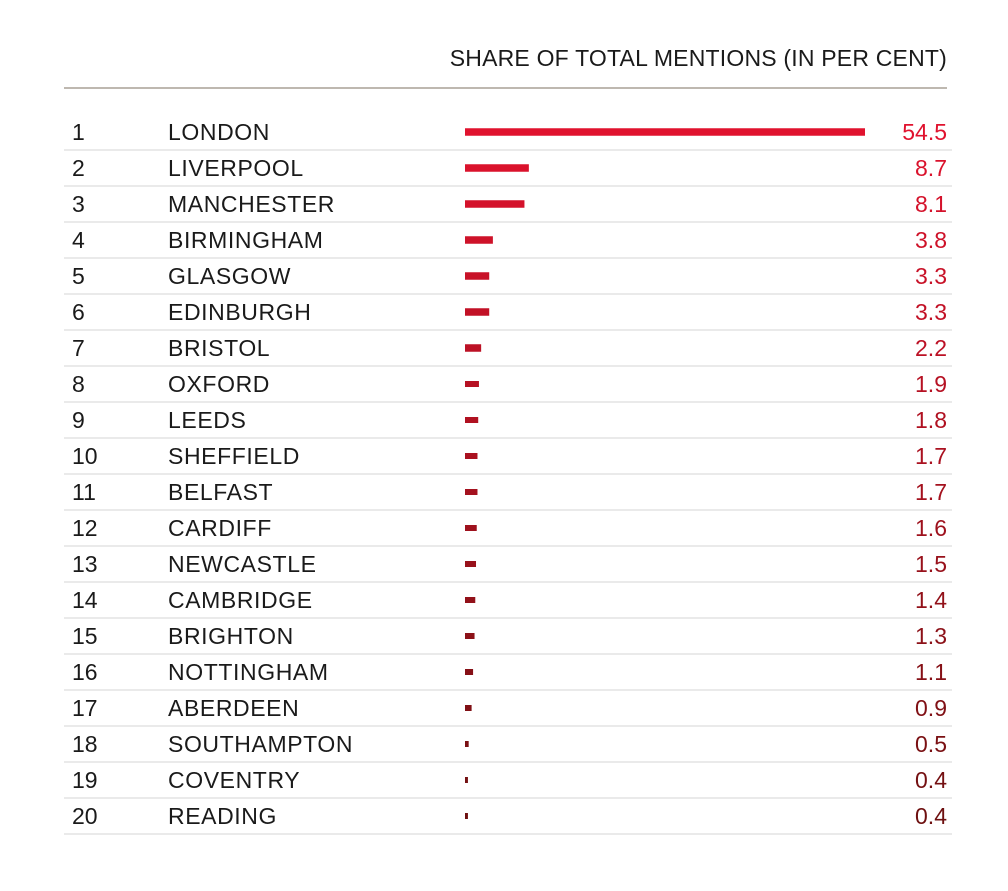 The width and height of the screenshot is (1008, 891). Describe the element at coordinates (931, 240) in the screenshot. I see `value-label: 3.8` at that location.